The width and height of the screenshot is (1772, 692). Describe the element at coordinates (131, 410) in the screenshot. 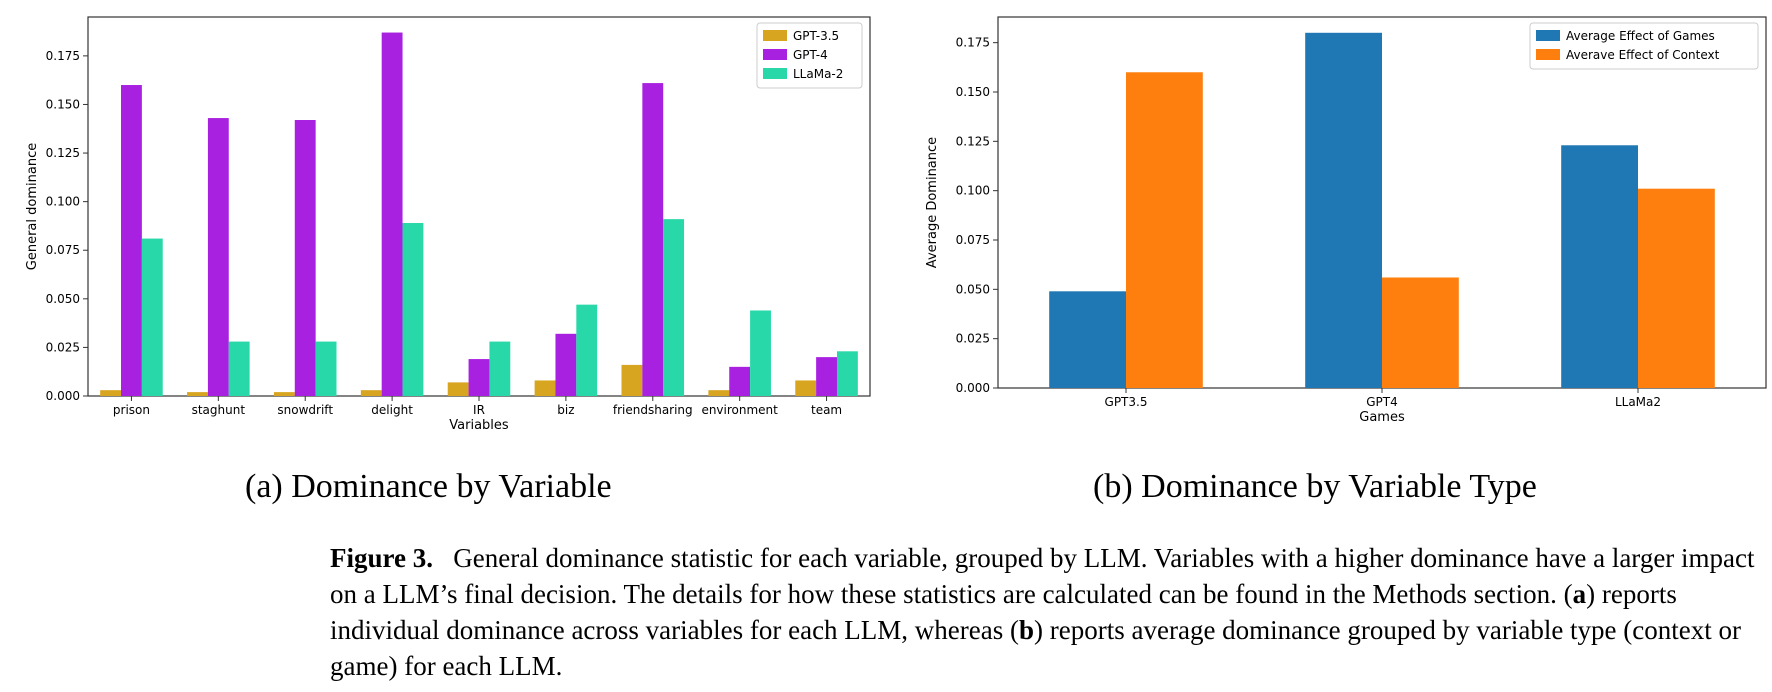

I see `x-tick-label: prison` at that location.